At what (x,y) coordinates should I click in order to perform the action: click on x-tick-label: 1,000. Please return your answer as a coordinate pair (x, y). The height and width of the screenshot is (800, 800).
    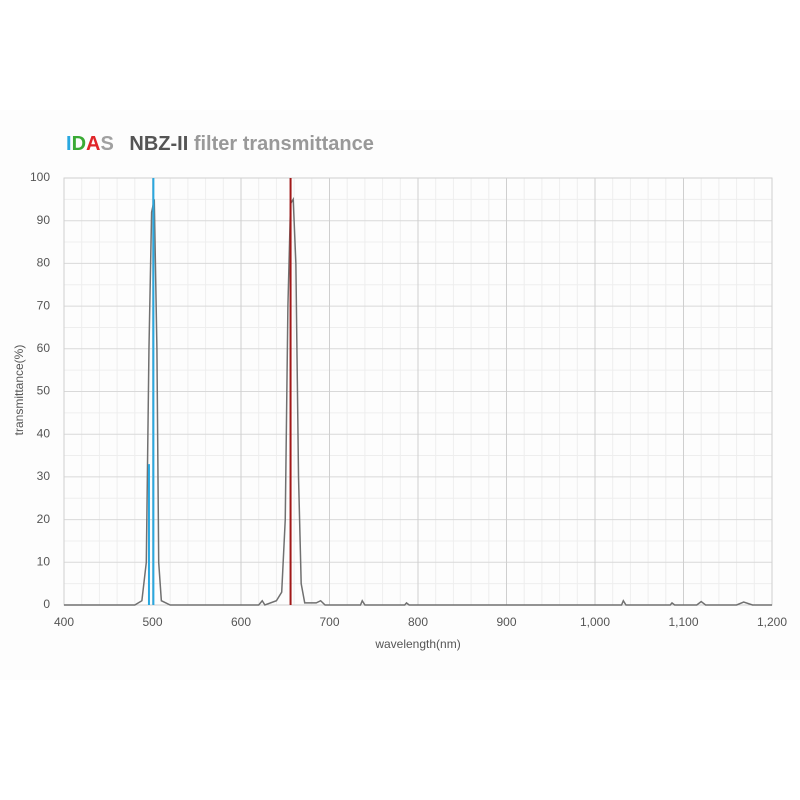
    Looking at the image, I should click on (595, 622).